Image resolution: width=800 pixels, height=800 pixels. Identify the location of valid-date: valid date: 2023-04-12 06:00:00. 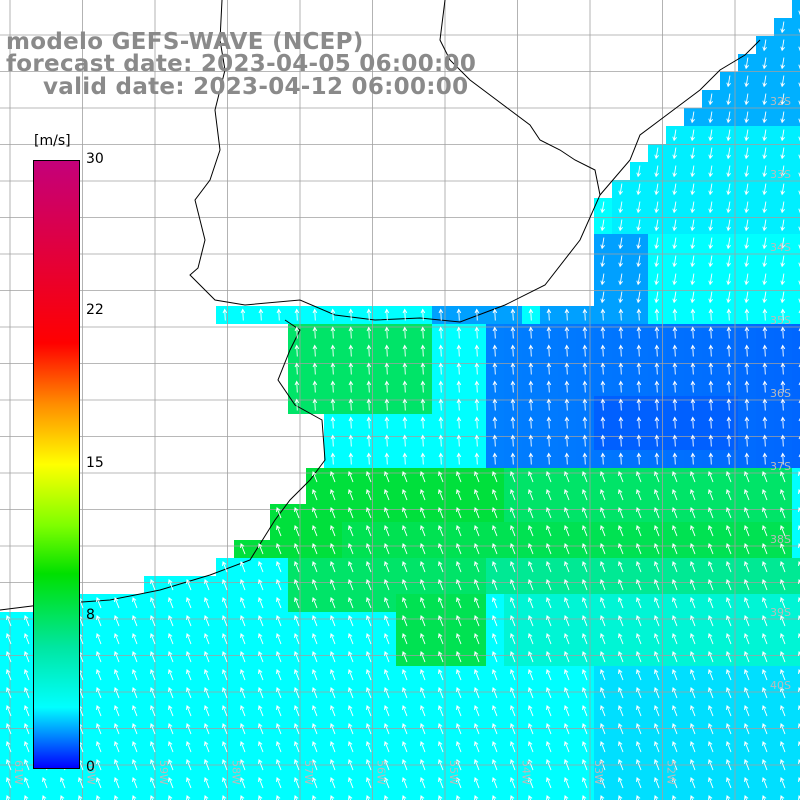
(256, 87).